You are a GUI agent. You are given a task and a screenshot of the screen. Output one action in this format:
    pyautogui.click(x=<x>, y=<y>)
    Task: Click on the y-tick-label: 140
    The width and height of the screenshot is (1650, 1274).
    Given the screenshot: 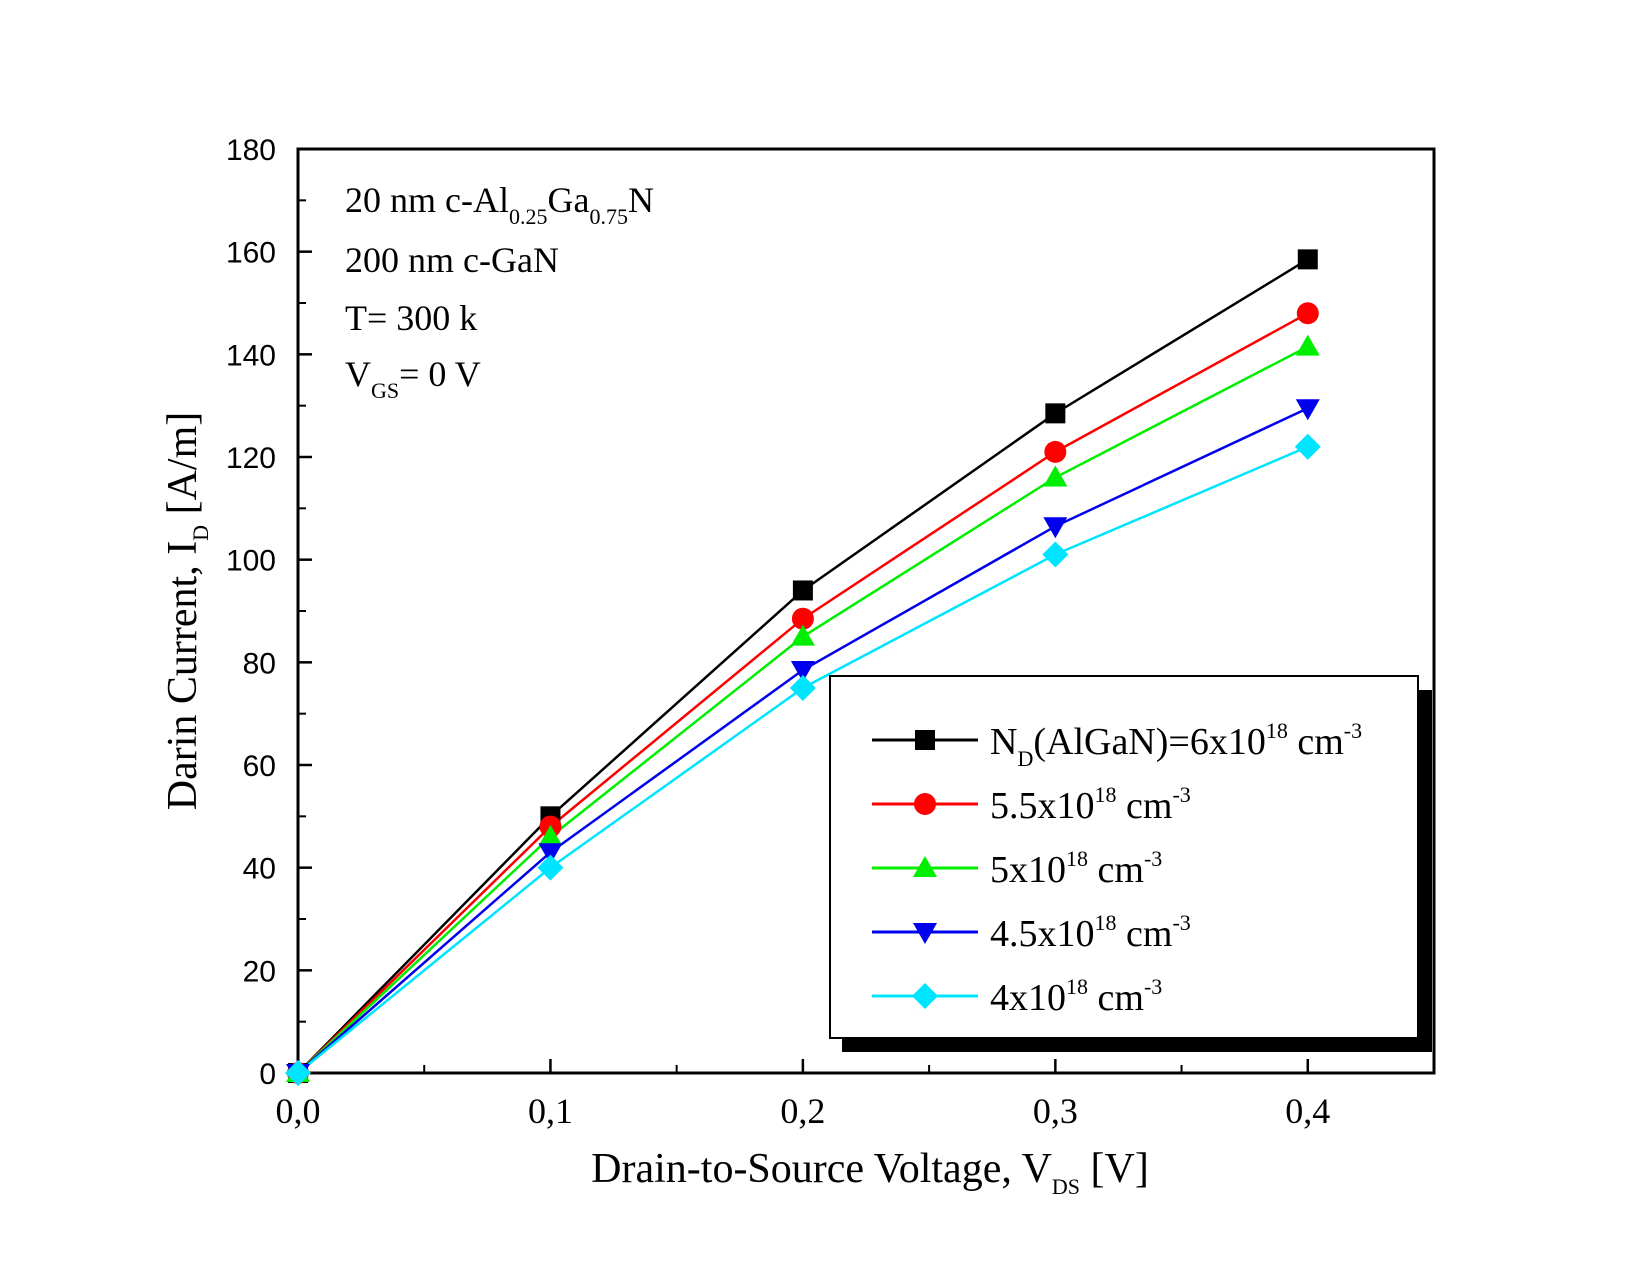 What is the action you would take?
    pyautogui.click(x=251, y=355)
    